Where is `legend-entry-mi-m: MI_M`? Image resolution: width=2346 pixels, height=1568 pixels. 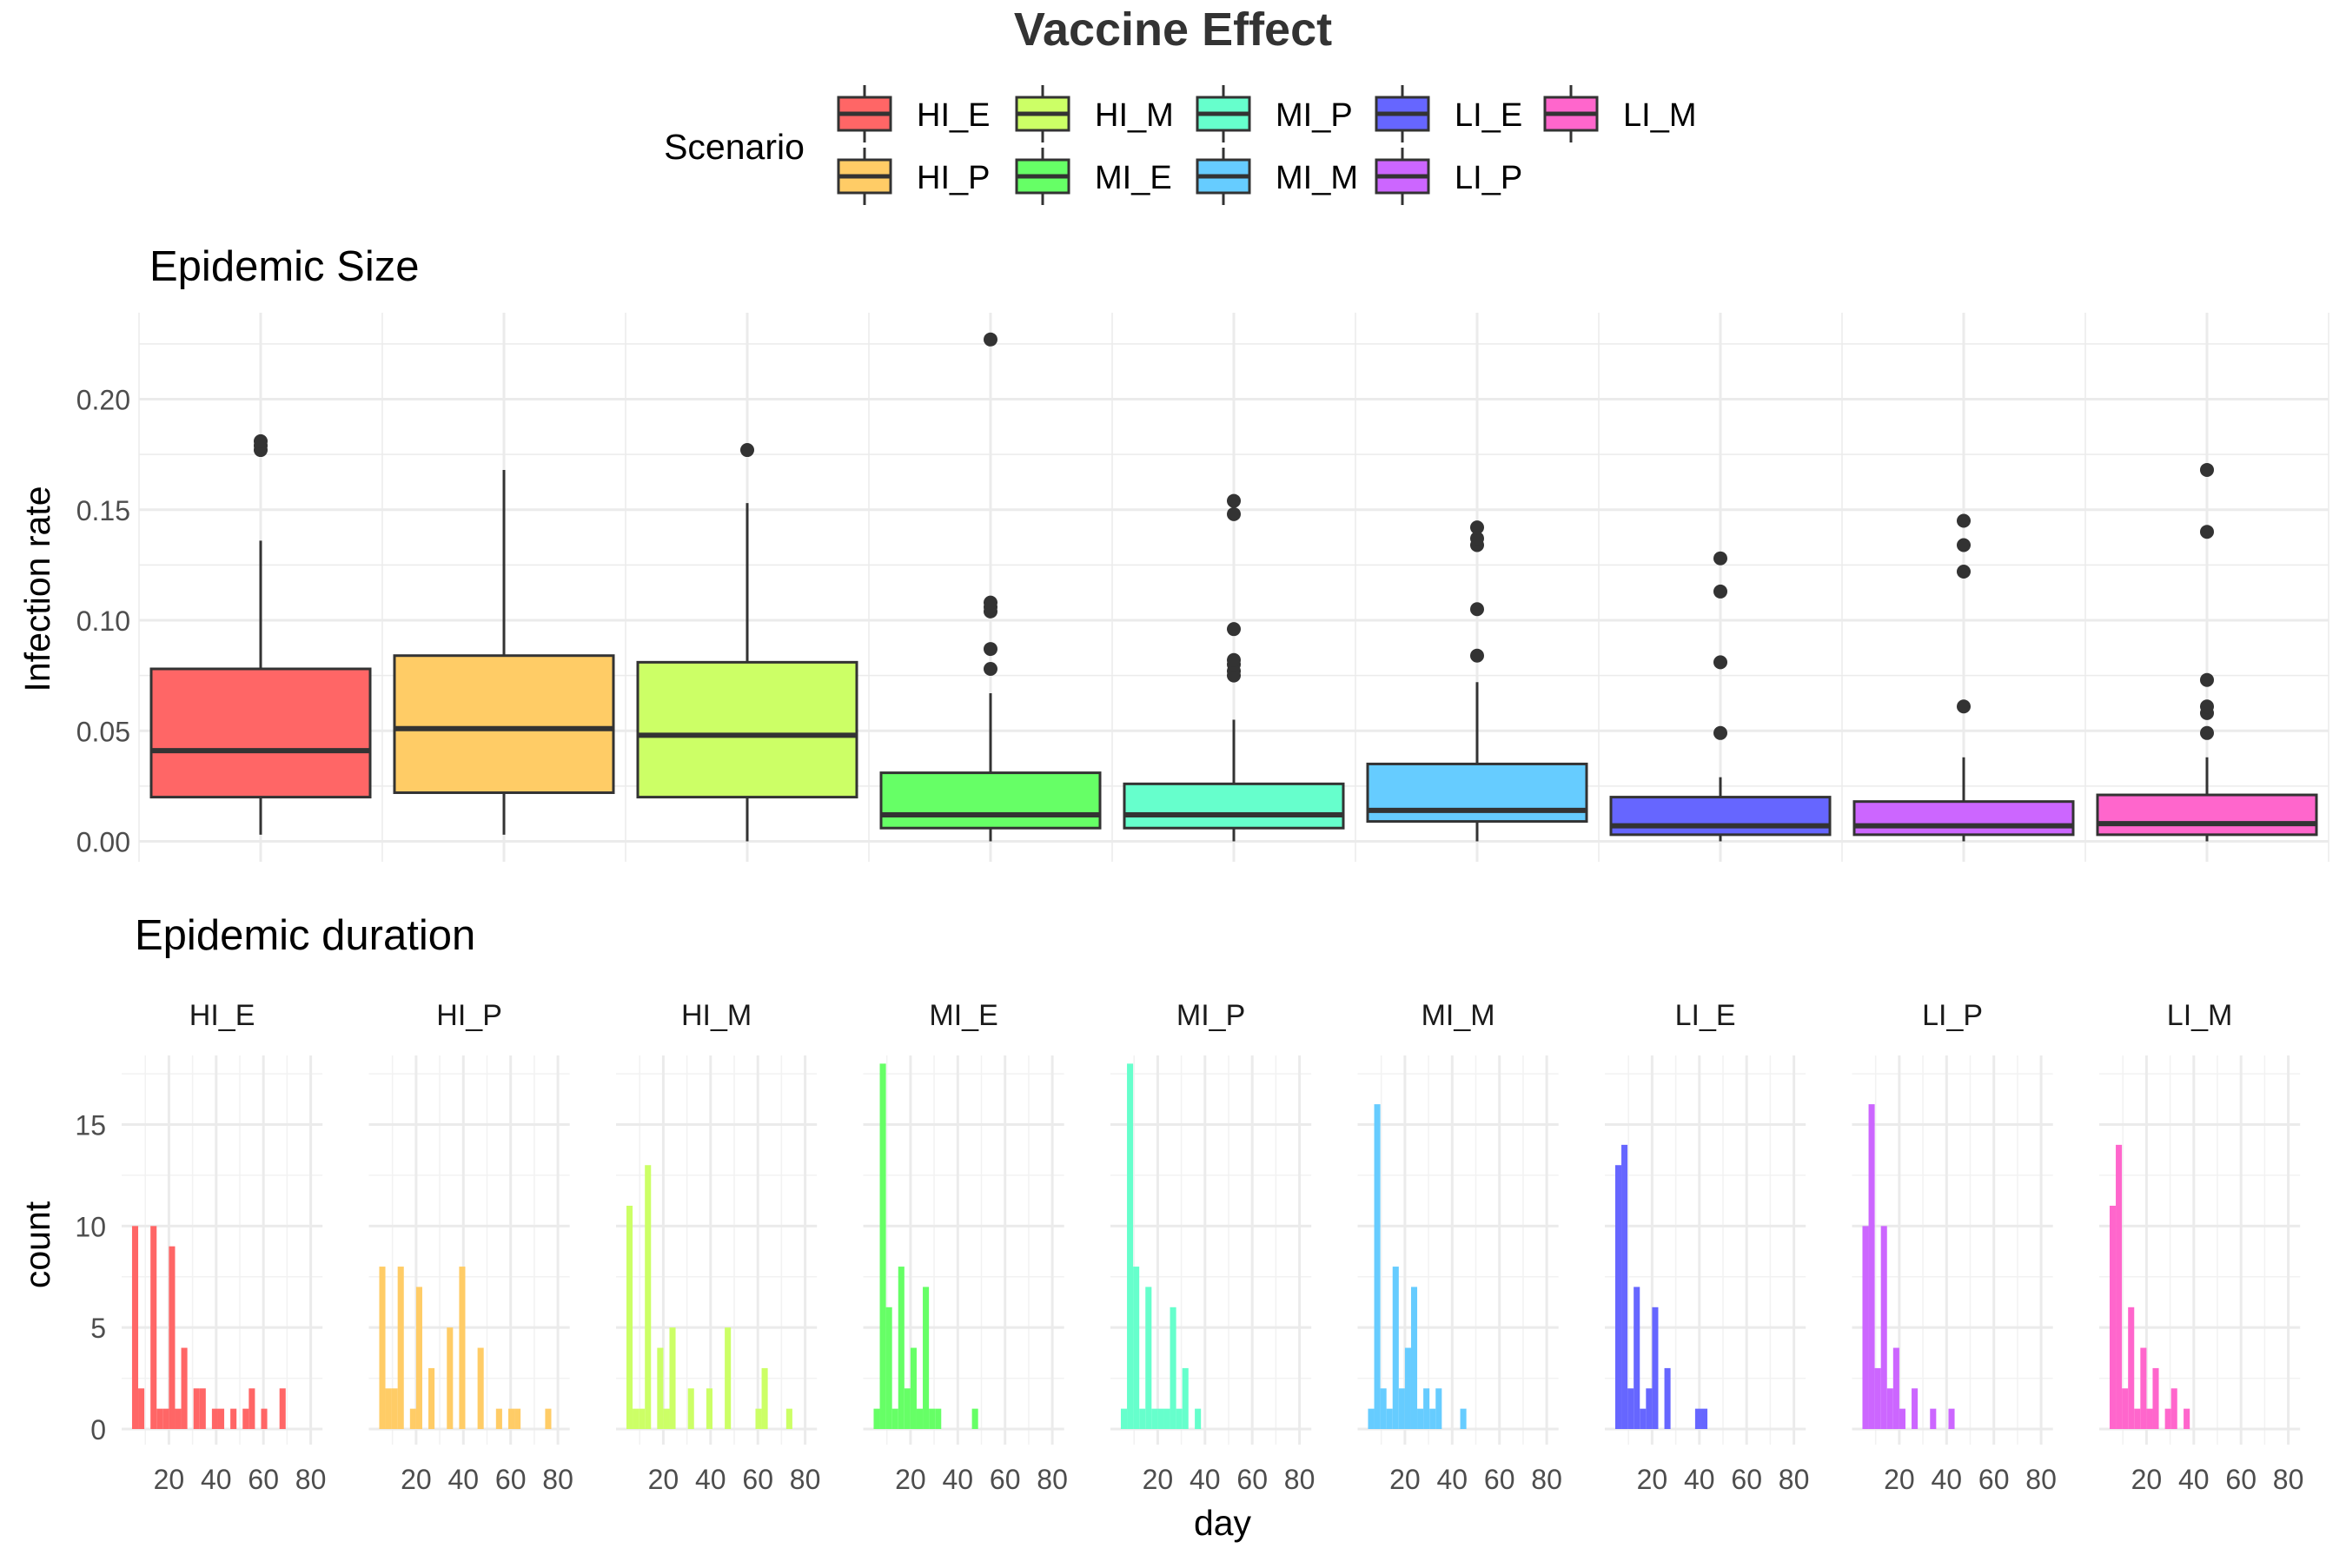 legend-entry-mi-m: MI_M is located at coordinates (1277, 176).